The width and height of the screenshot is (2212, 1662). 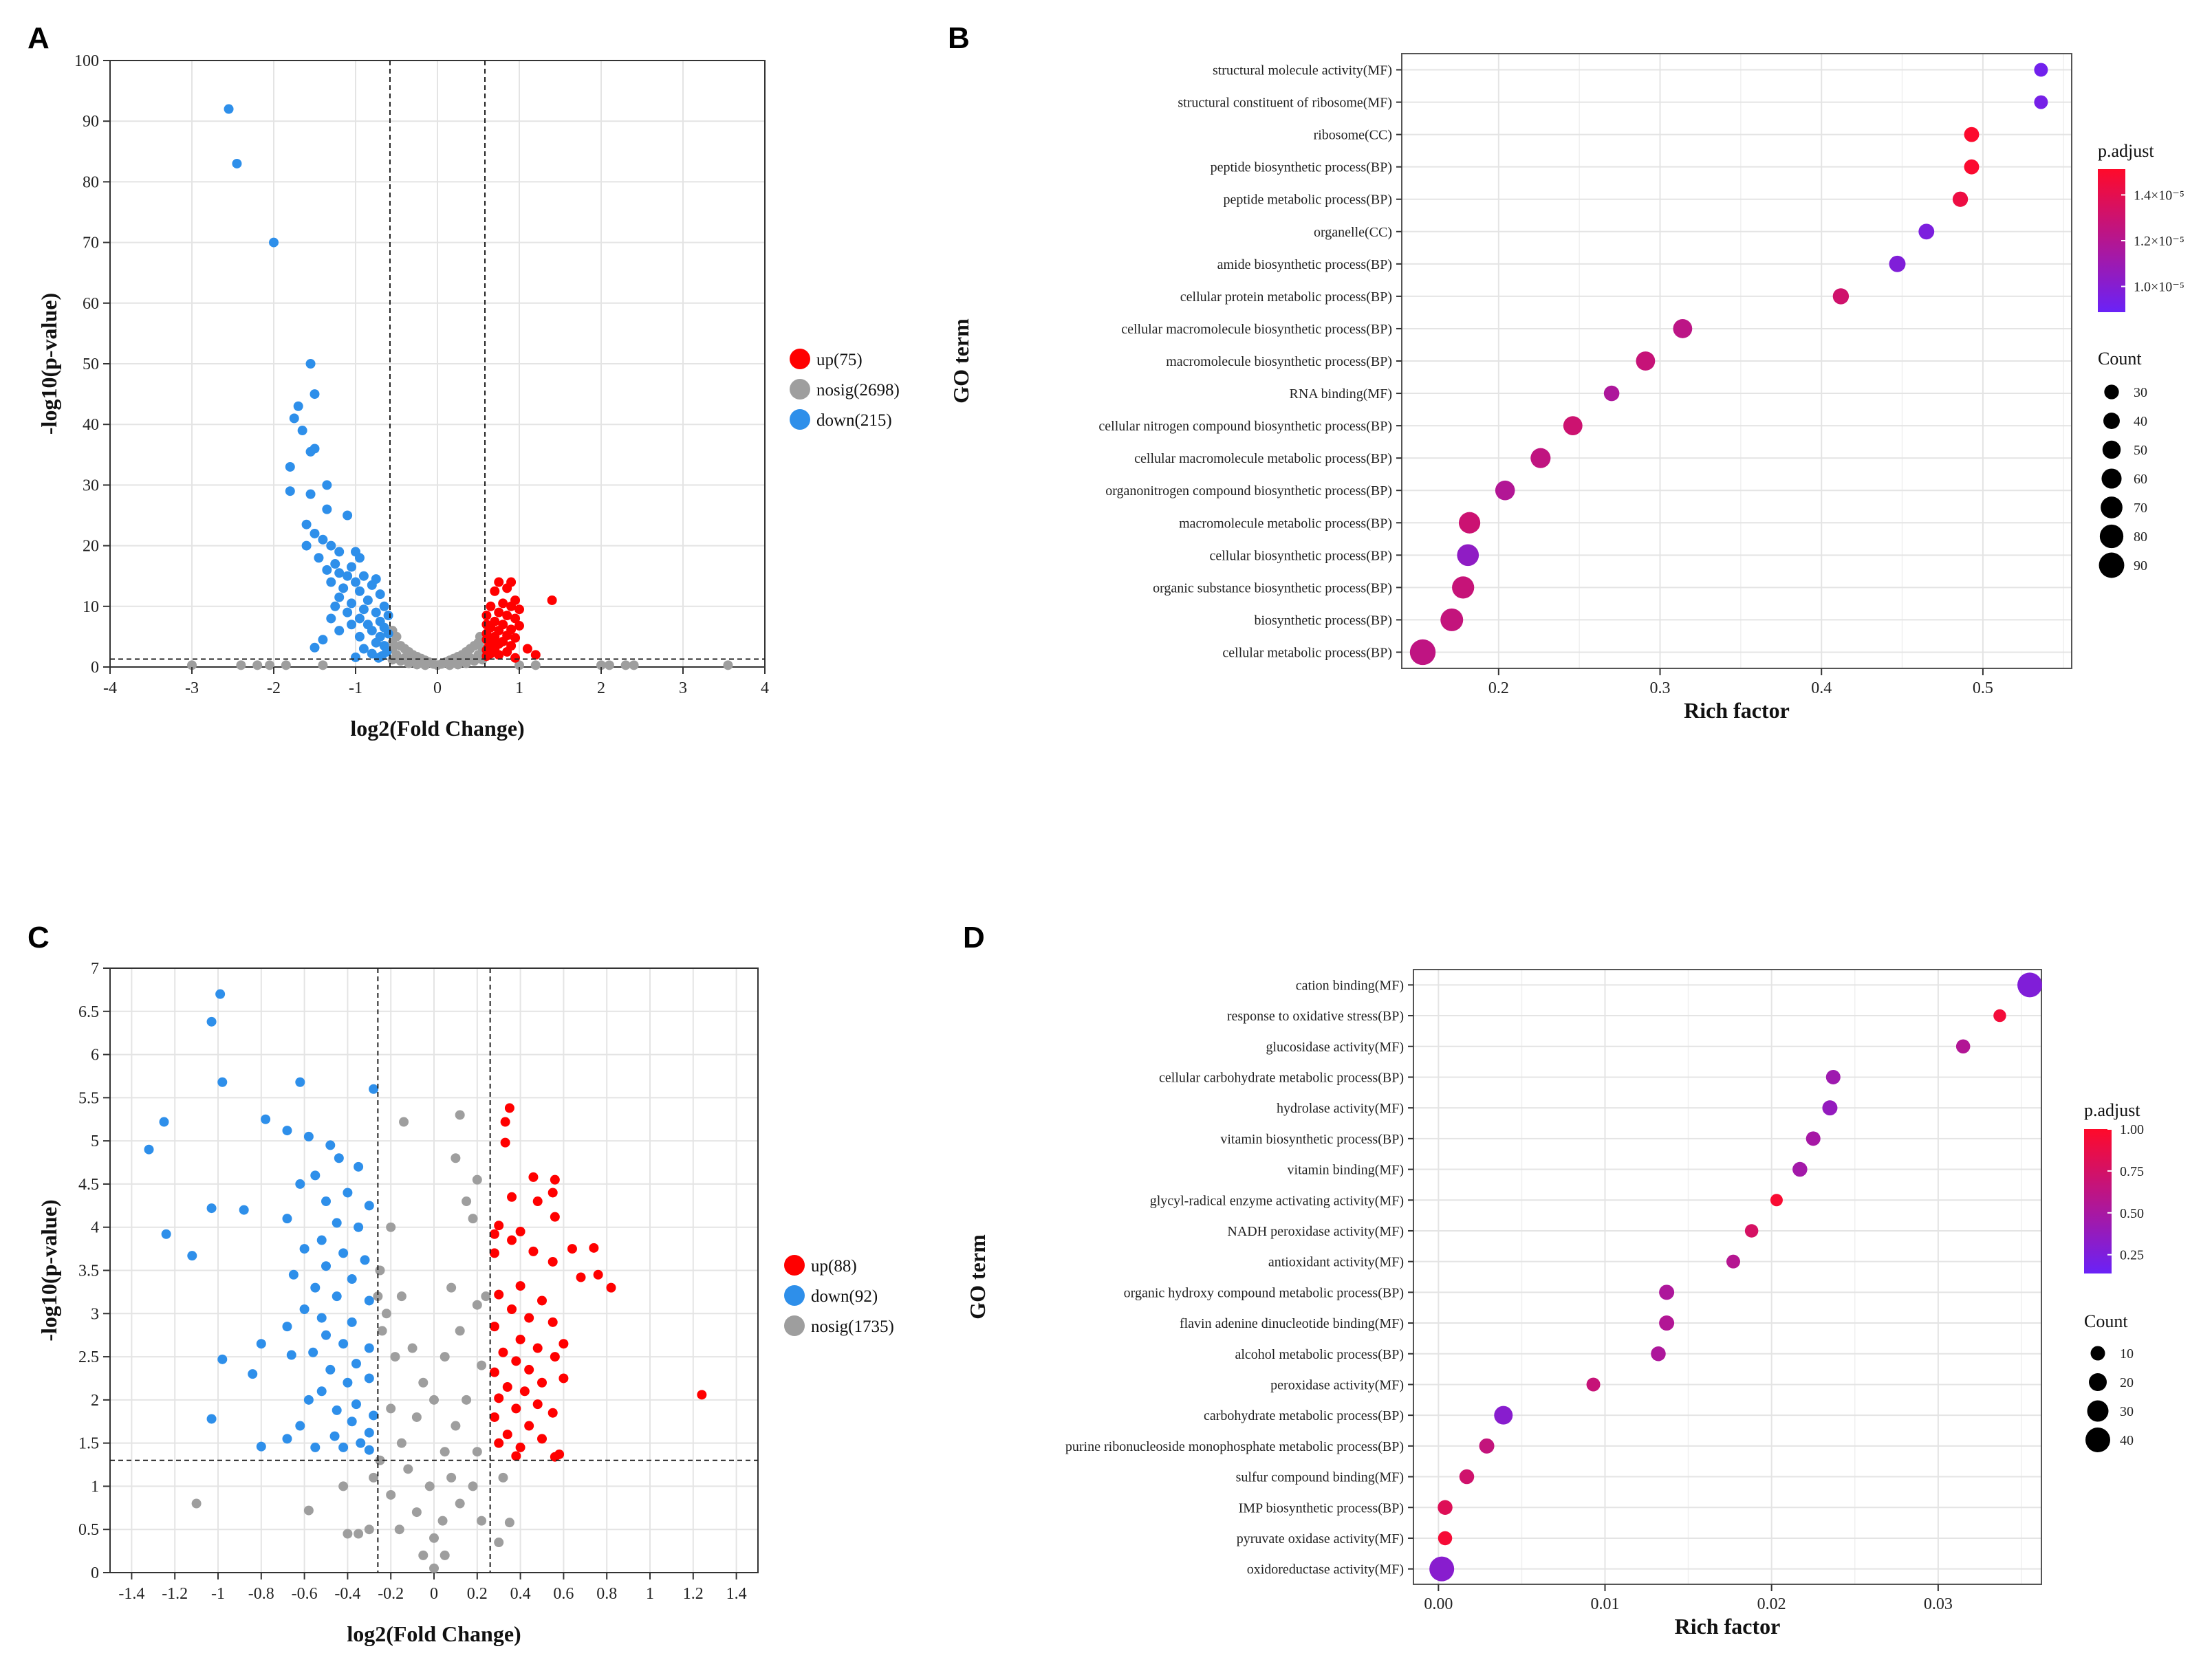 I want to click on x-tick-label: 0.03, so click(x=1938, y=1604).